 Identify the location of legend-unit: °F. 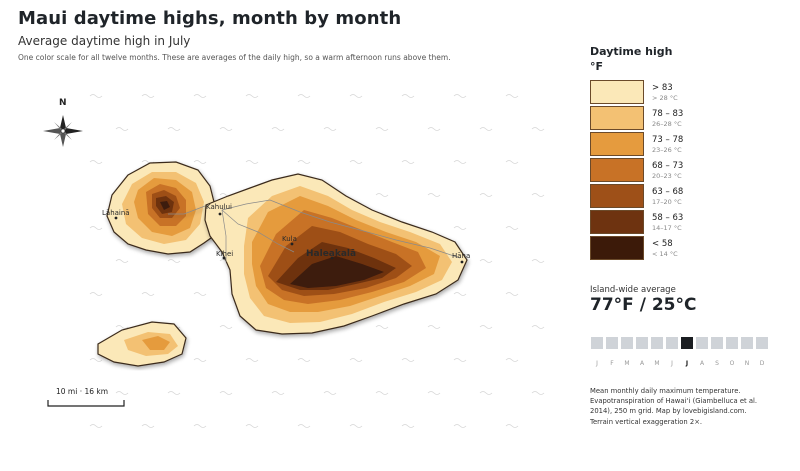
(597, 66).